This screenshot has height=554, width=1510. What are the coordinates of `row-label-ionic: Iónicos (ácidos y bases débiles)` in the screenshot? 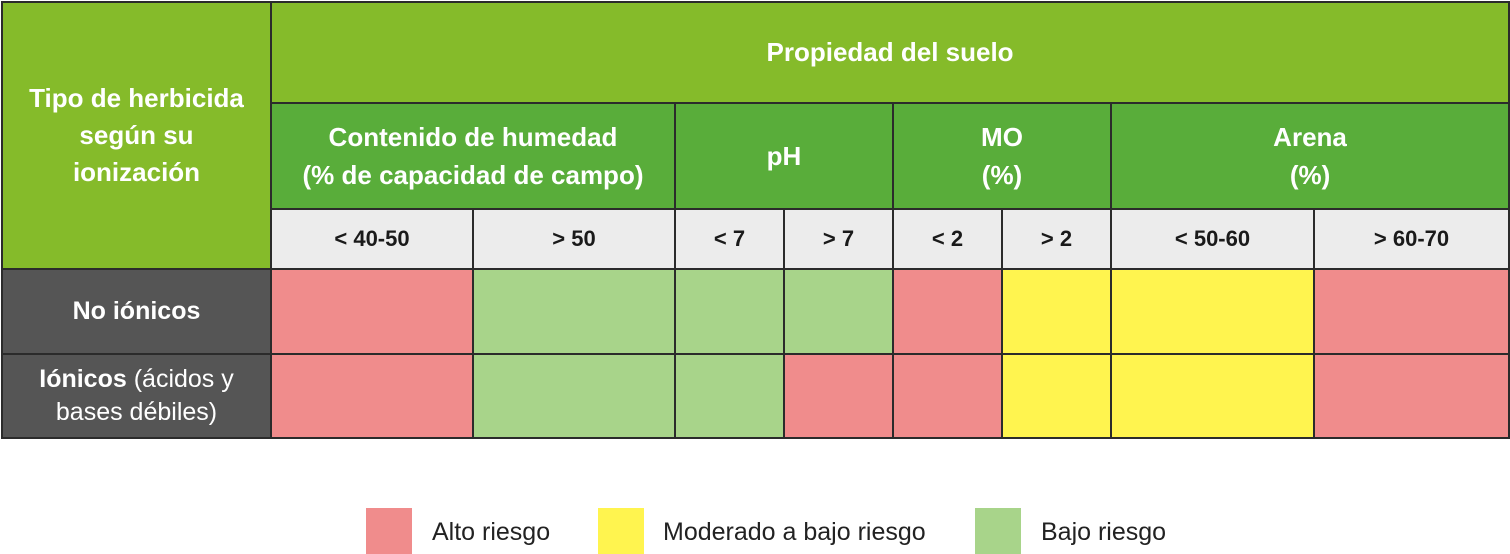 It's located at (136, 396).